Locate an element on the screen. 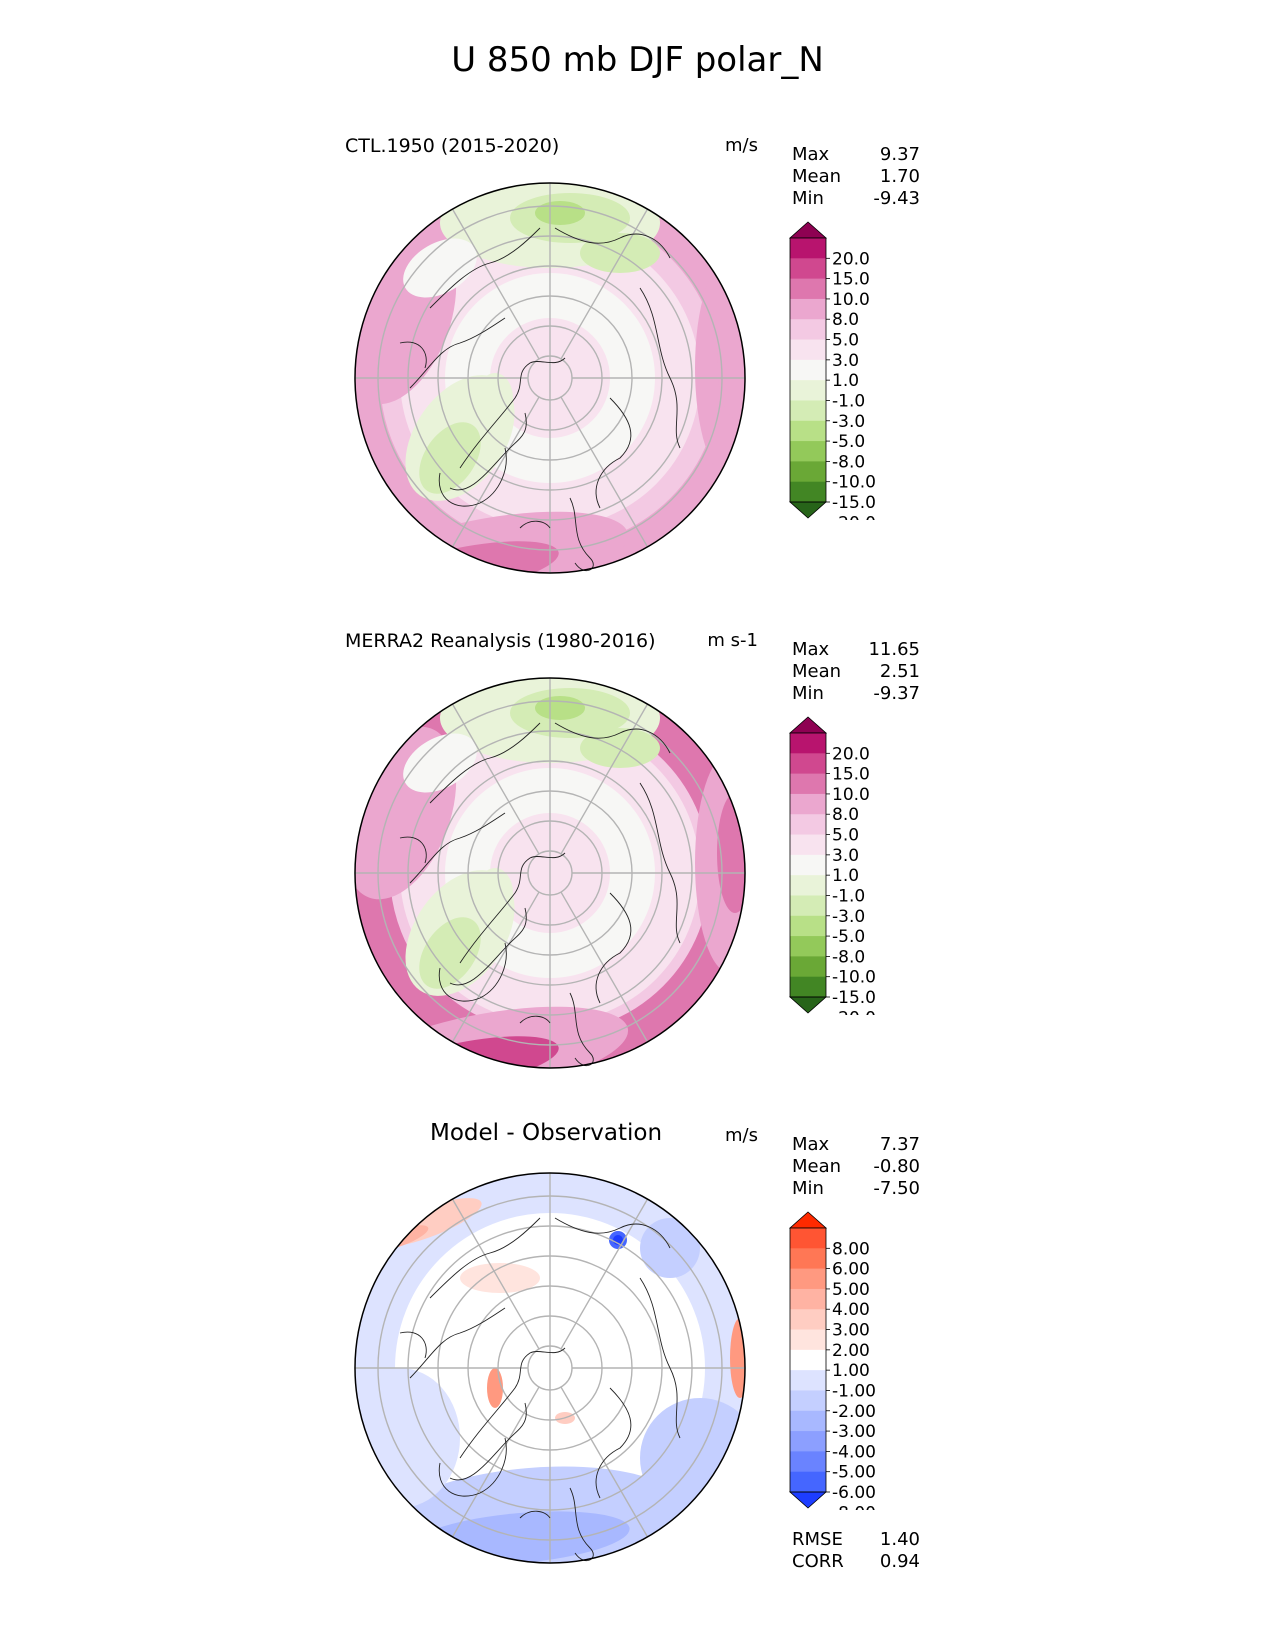 The height and width of the screenshot is (1650, 1275). panel-3-title: Model - Observation is located at coordinates (546, 1133).